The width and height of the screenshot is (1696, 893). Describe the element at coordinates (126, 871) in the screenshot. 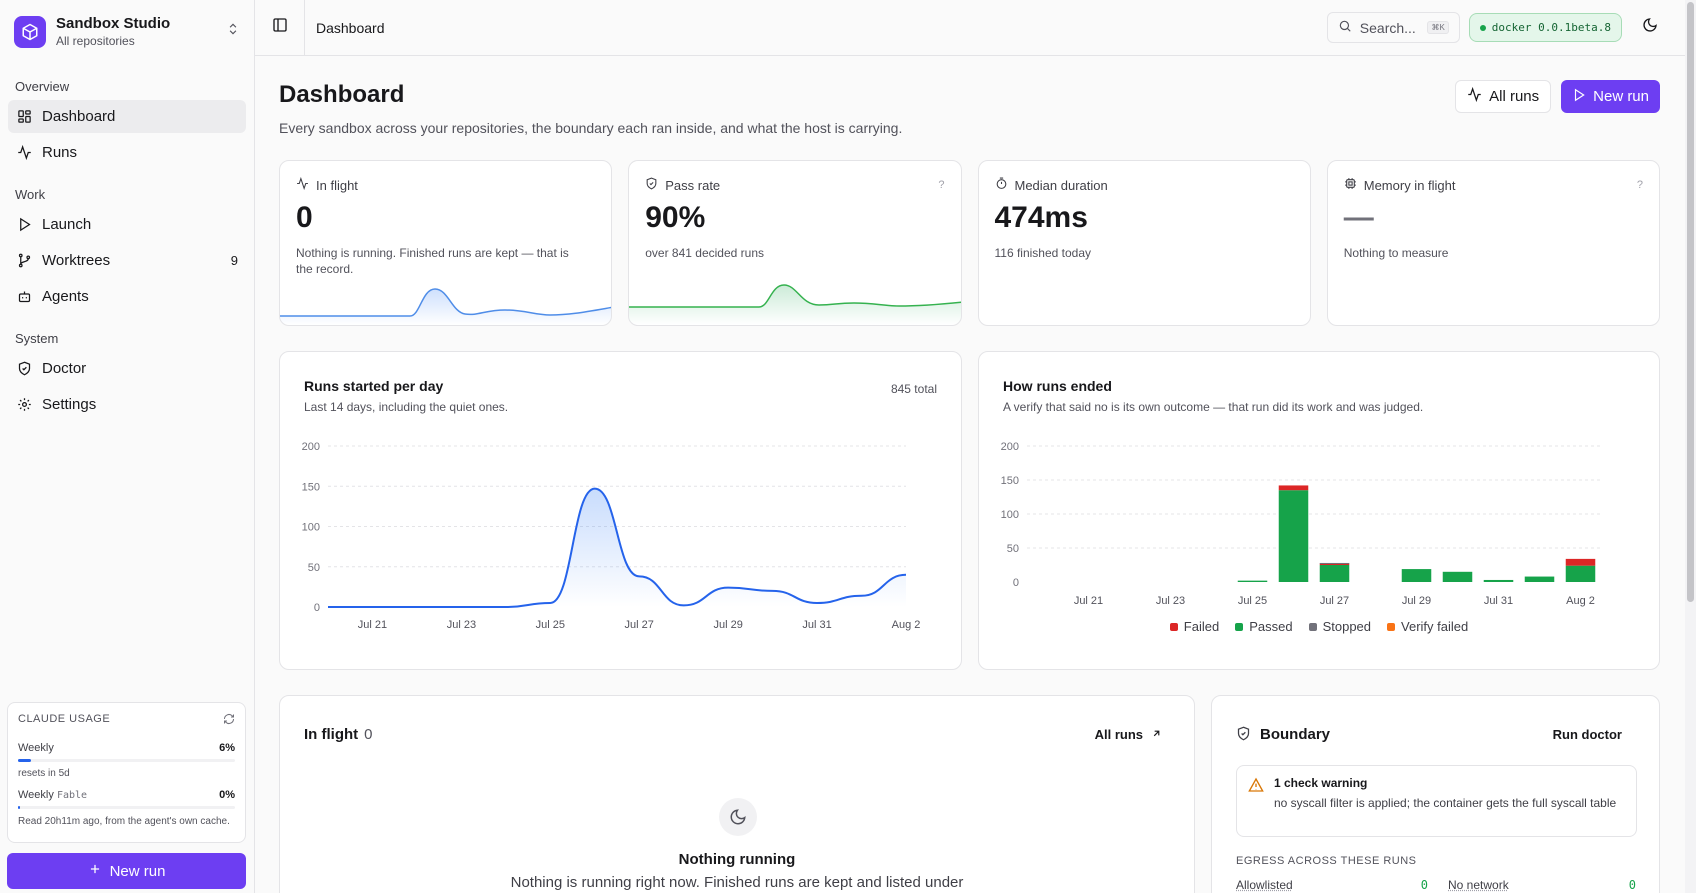

I see `sidebar-new-run-button: New run` at that location.